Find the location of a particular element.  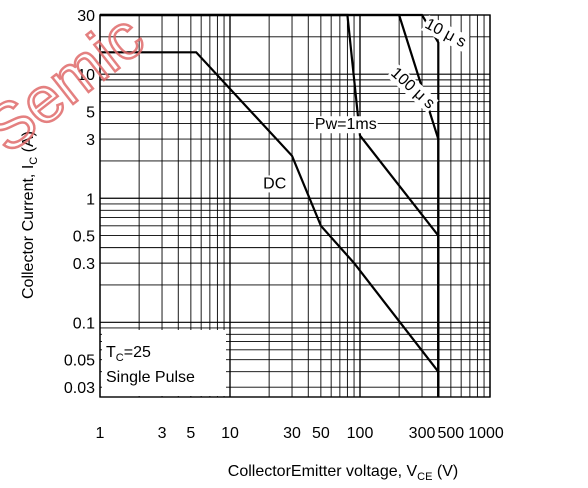

y-tick-label: 1 is located at coordinates (90, 199).